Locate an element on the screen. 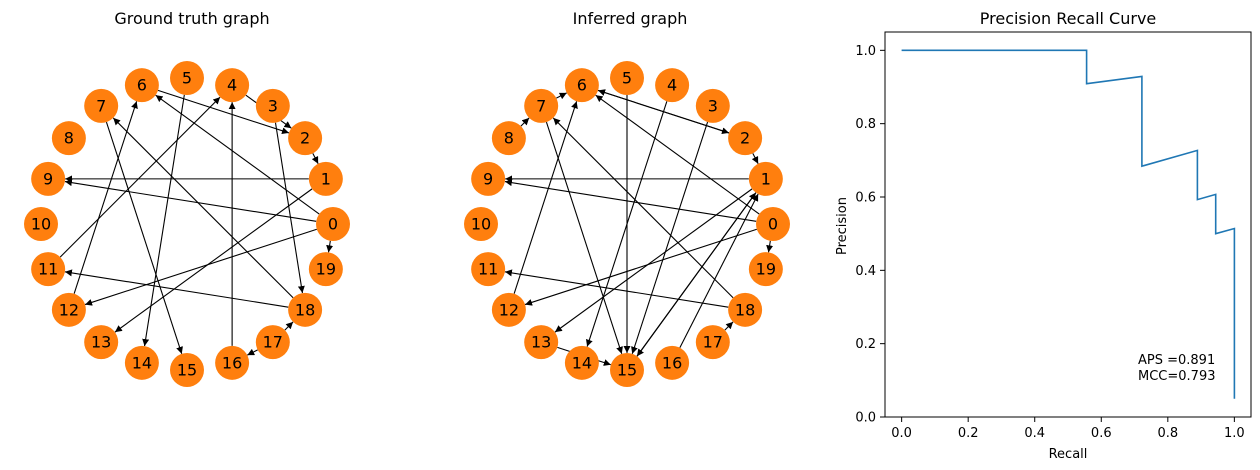 This screenshot has height=470, width=1260. pr-x-tick-label: 0.0 is located at coordinates (901, 433).